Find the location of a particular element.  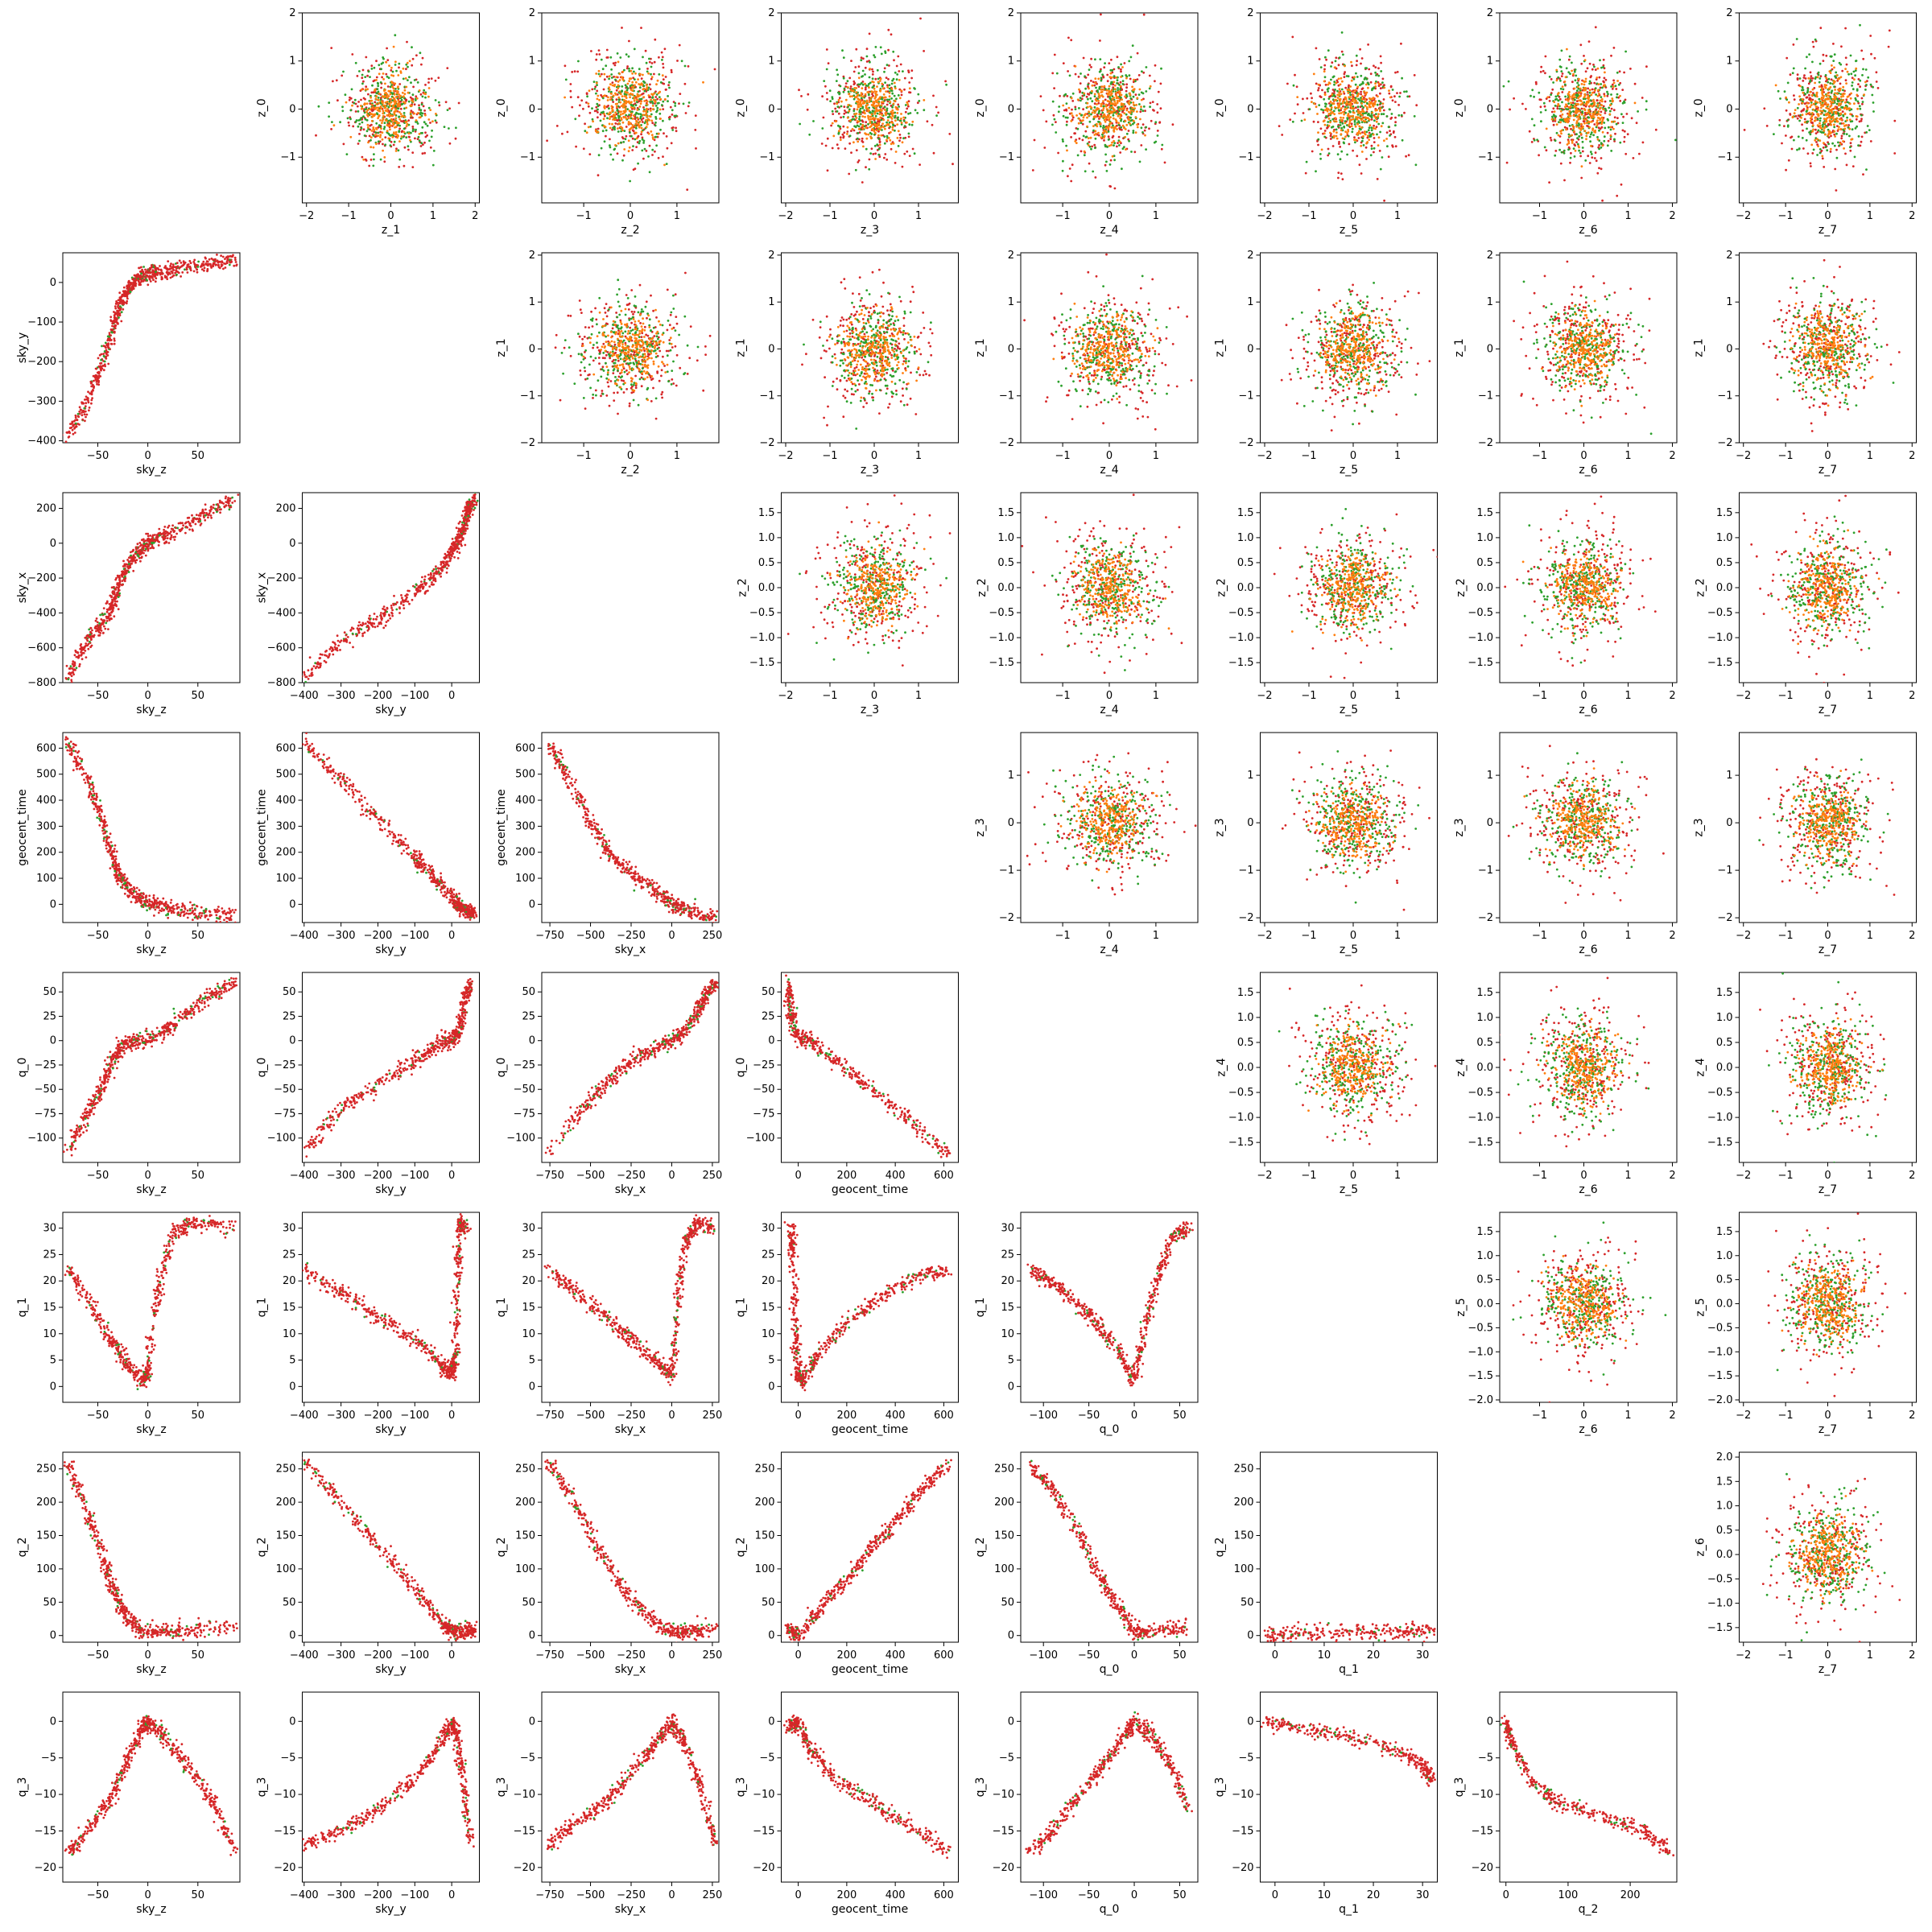

x-tick-label: −200 is located at coordinates (378, 696).